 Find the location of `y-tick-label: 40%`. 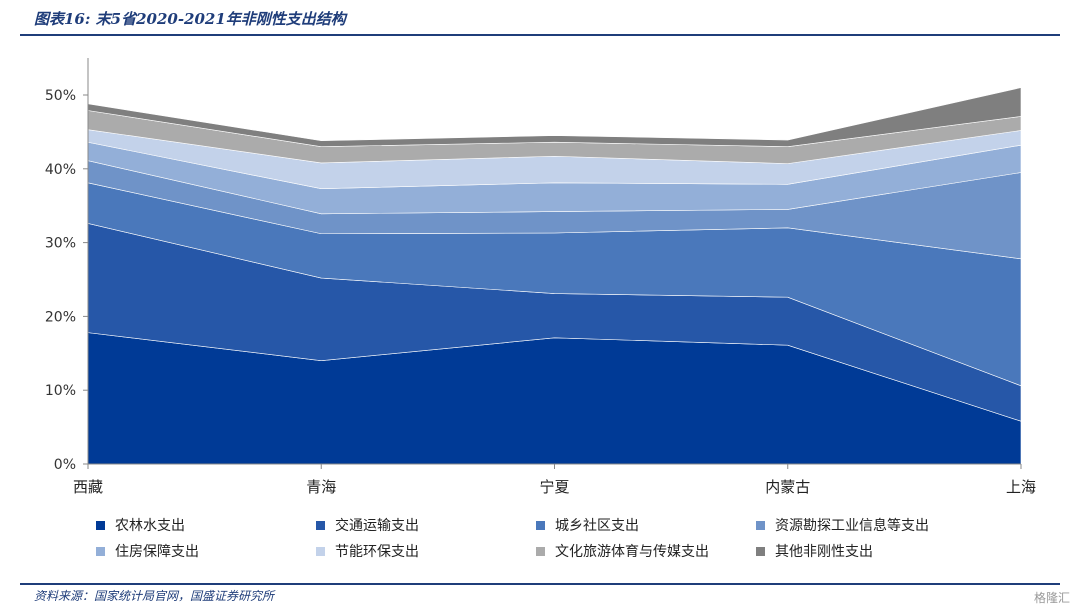

y-tick-label: 40% is located at coordinates (60, 170).